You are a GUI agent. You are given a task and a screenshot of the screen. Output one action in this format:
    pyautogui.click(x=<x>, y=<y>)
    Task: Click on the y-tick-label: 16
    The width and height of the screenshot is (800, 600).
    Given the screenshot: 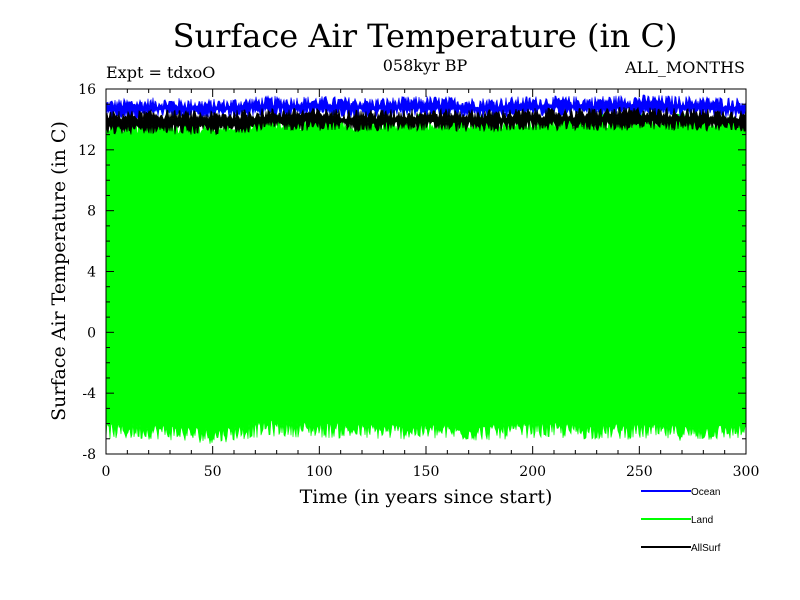 What is the action you would take?
    pyautogui.click(x=87, y=90)
    